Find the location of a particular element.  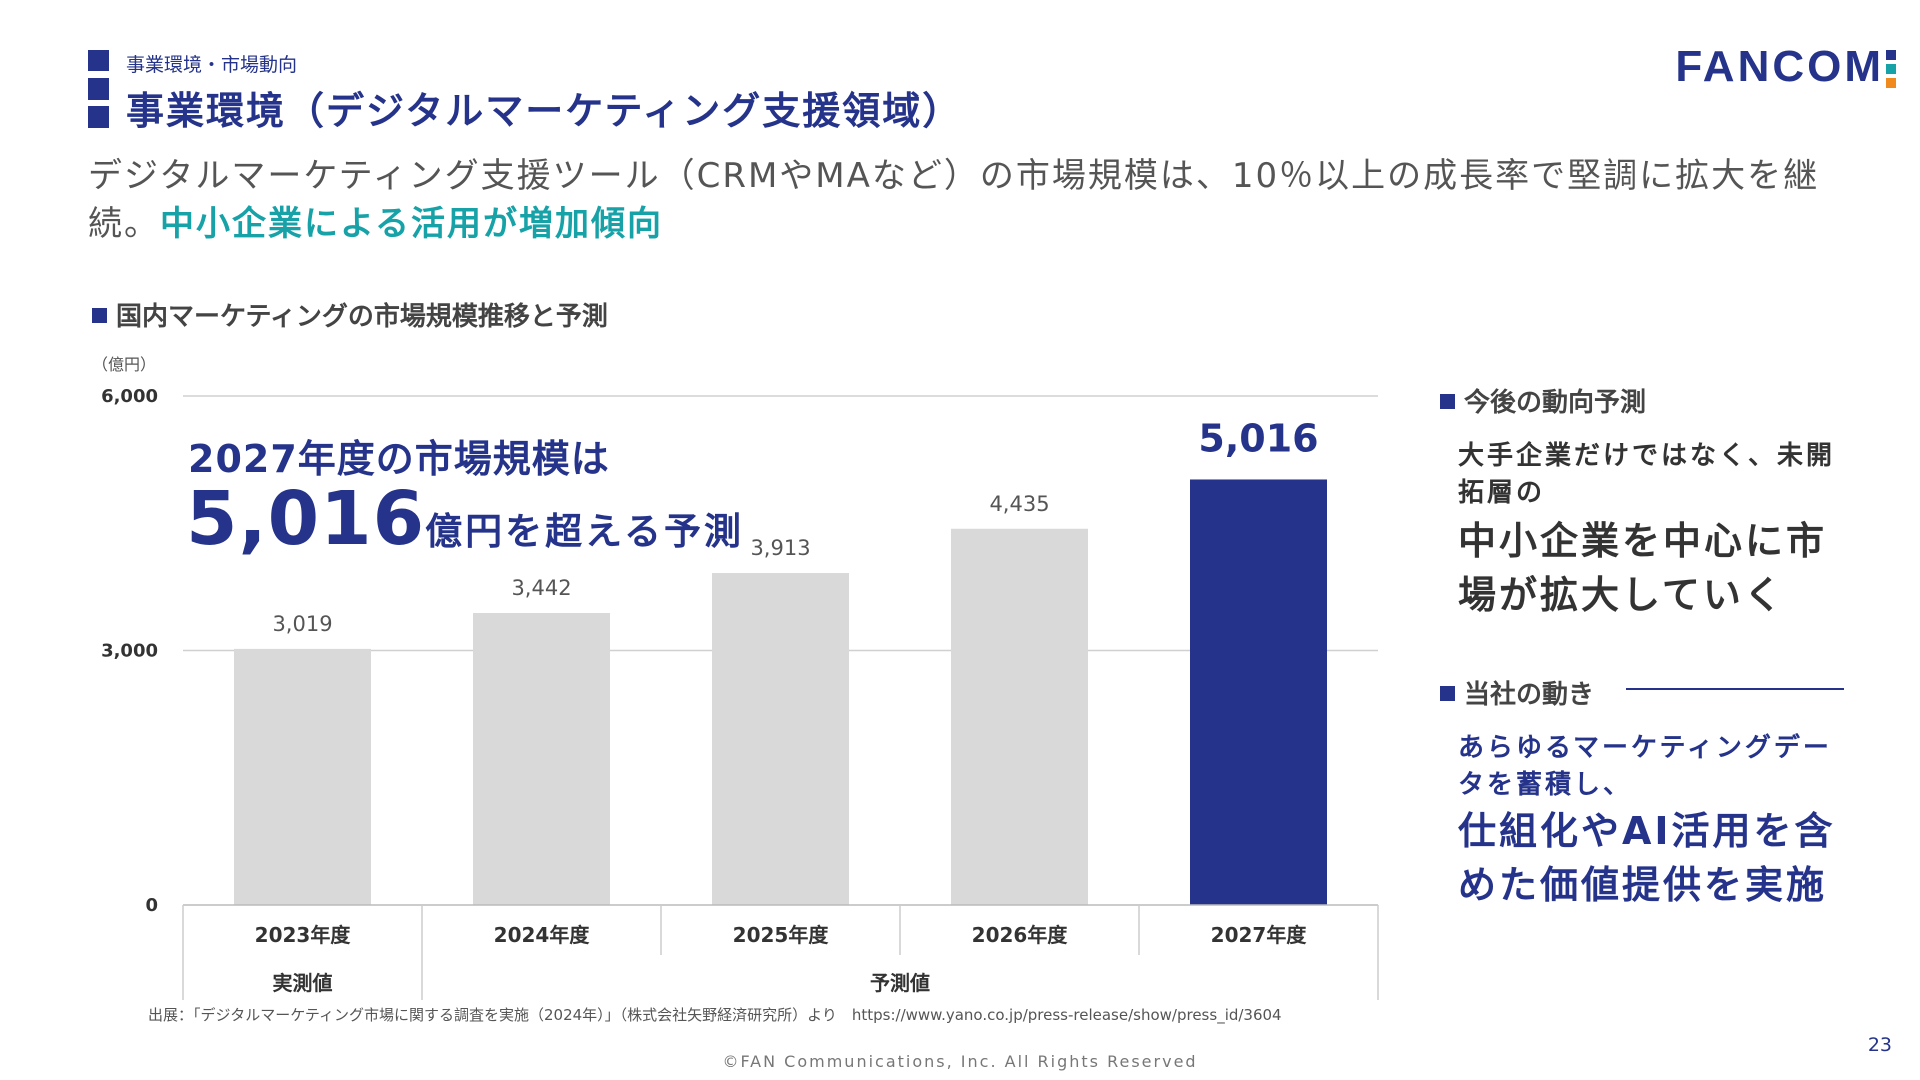

trend-big-text: 中小企業を中心に市場が拡大していく is located at coordinates (1643, 568).